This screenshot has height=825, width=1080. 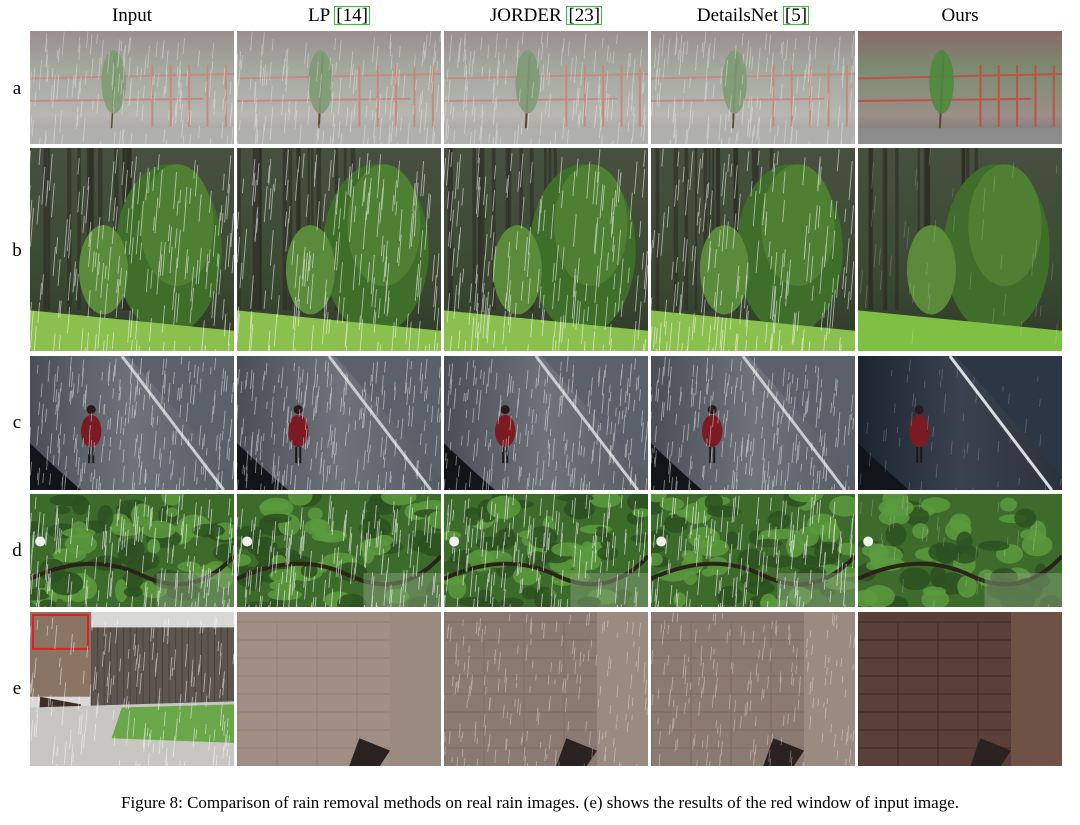 I want to click on column-label: Ours, so click(x=960, y=15).